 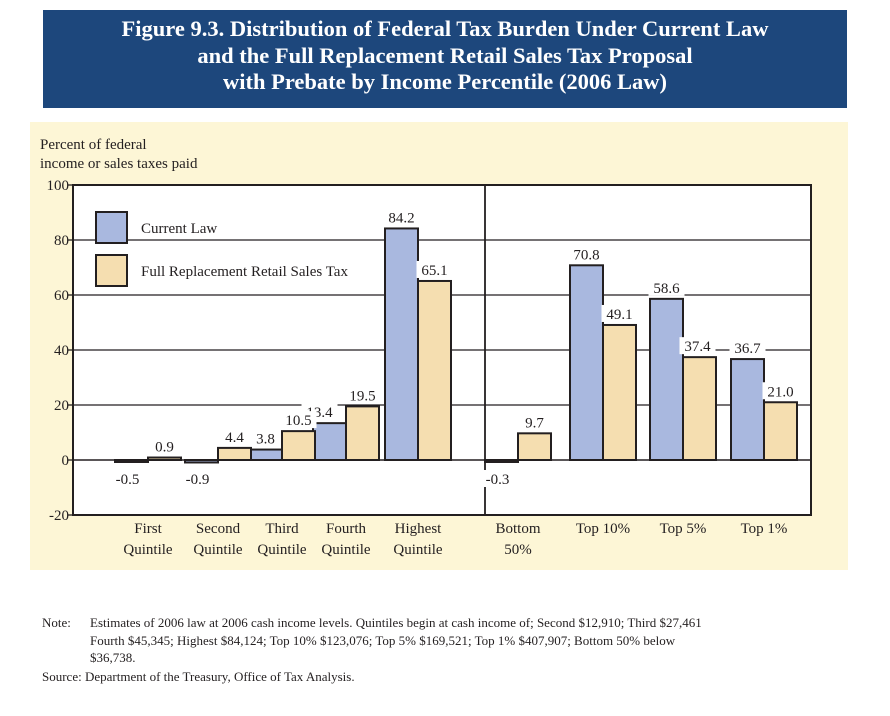 I want to click on y-axis-label-line-2: income or sales taxes paid, so click(x=119, y=164).